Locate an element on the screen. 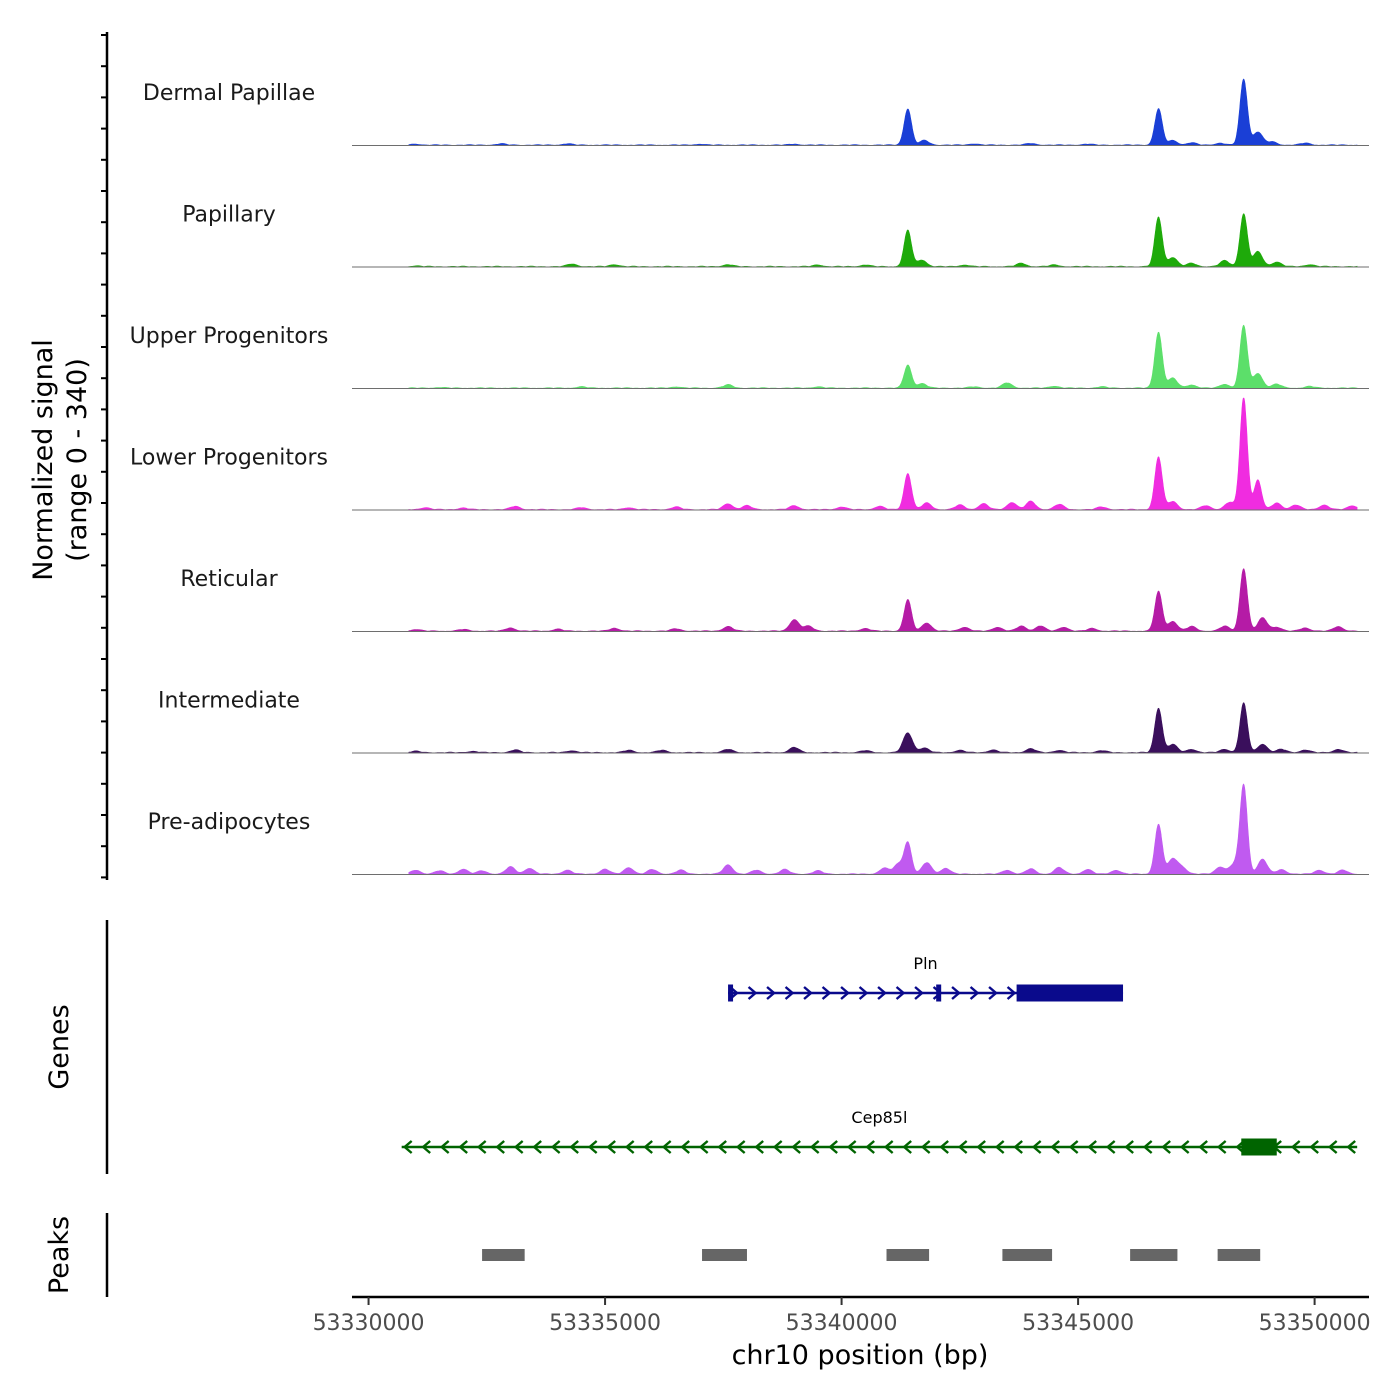 This screenshot has height=1400, width=1400. gene-name: Pln is located at coordinates (925, 963).